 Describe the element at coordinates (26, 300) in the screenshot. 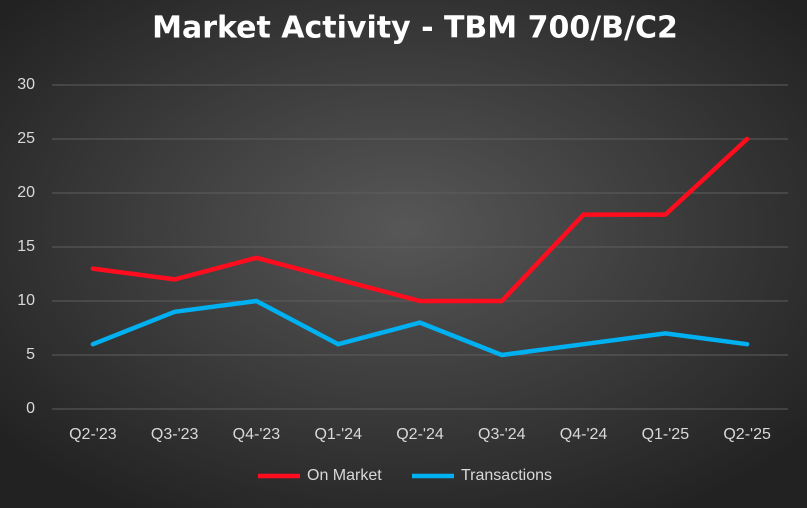

I see `y-tick-label: 10` at that location.